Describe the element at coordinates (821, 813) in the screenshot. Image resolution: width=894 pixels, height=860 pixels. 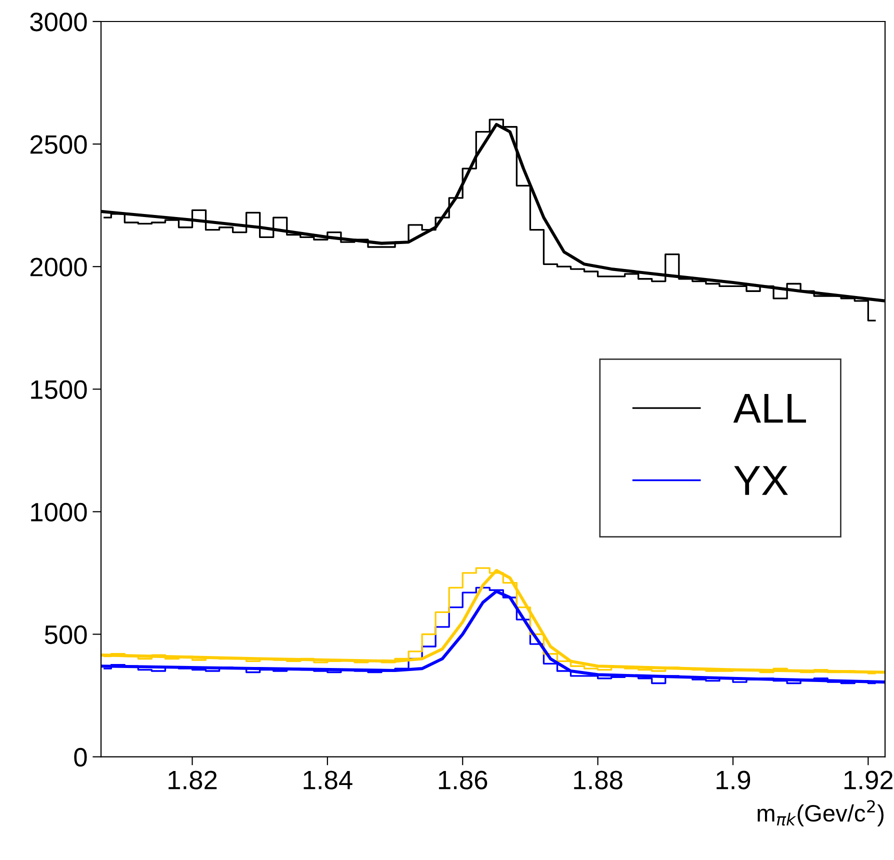
I see `x-axis-title: m$_{πk}$(Gev/c$^{2}$)` at that location.